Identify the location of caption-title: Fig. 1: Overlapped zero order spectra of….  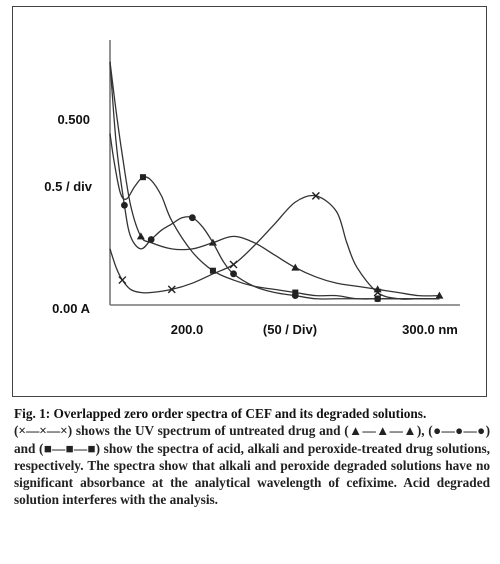
(220, 413).